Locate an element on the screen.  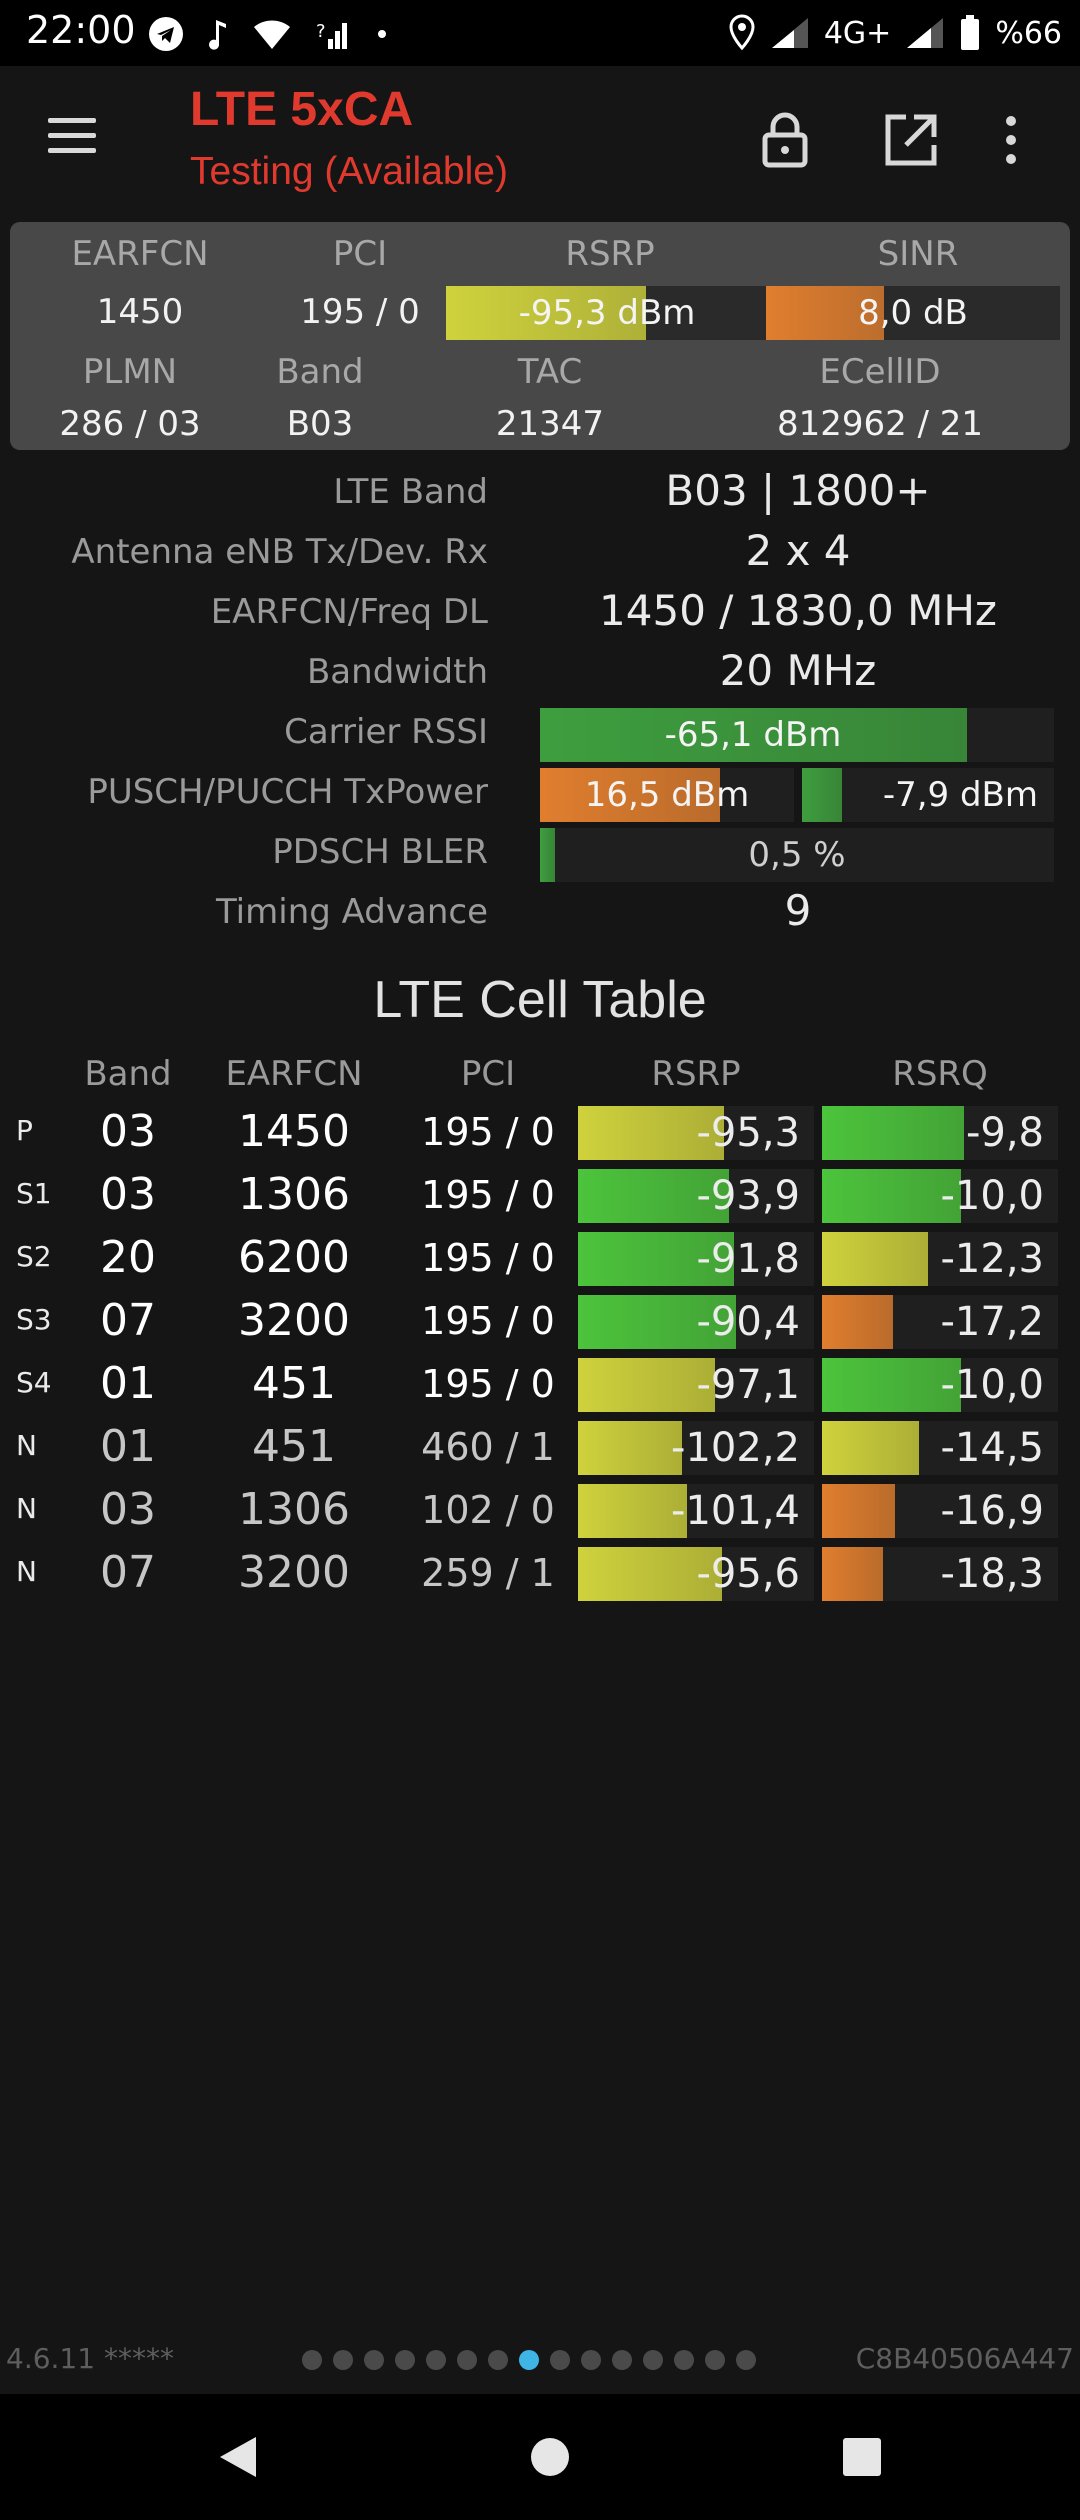
nav-back-button is located at coordinates (238, 2457).